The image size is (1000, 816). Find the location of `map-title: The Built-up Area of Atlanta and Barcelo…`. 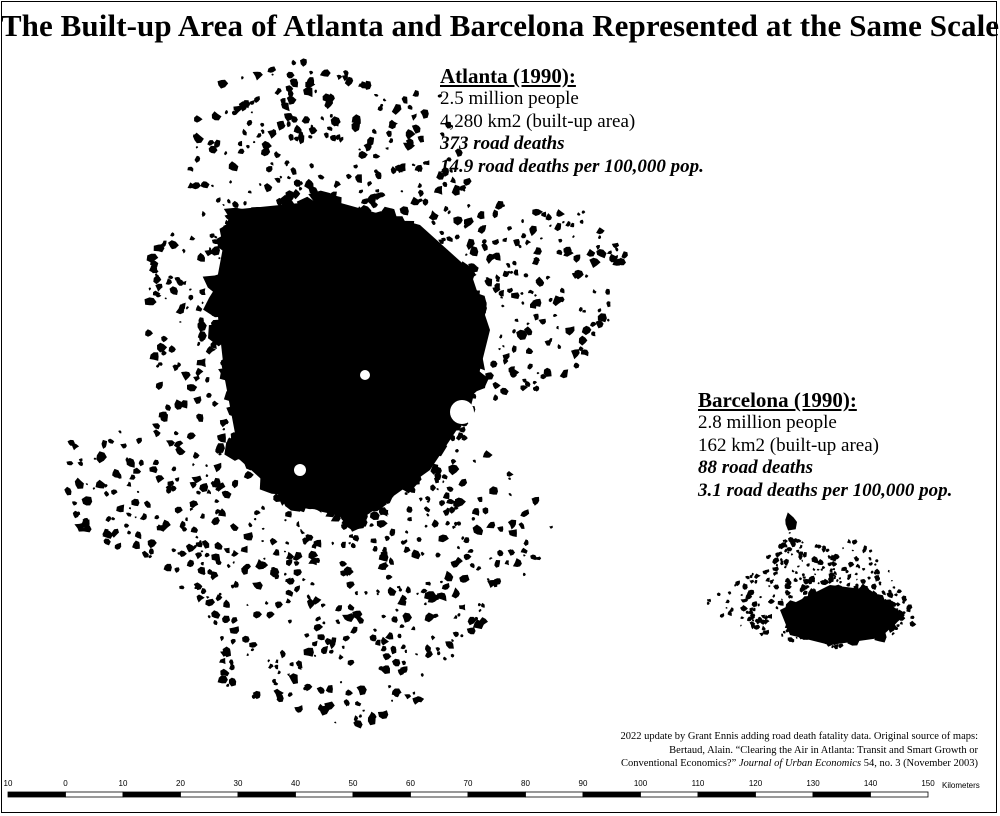

map-title: The Built-up Area of Atlanta and Barcelo… is located at coordinates (500, 25).